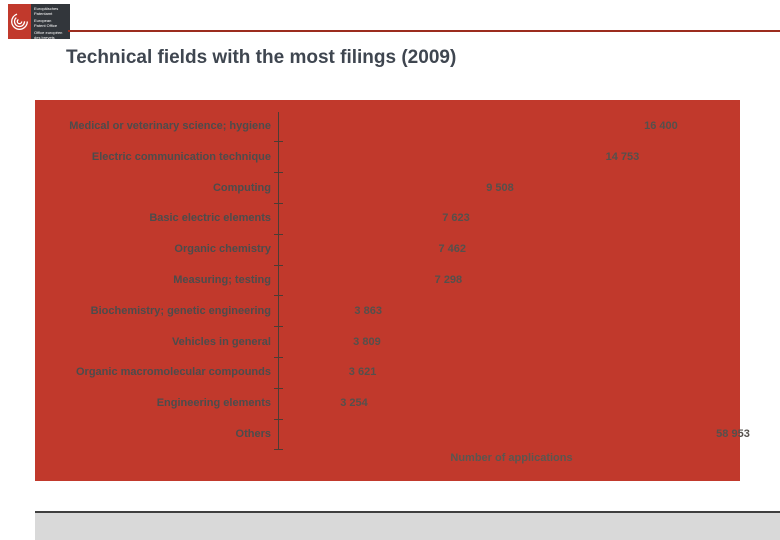 Image resolution: width=780 pixels, height=540 pixels. Describe the element at coordinates (500, 187) in the screenshot. I see `value-label: 9 508` at that location.